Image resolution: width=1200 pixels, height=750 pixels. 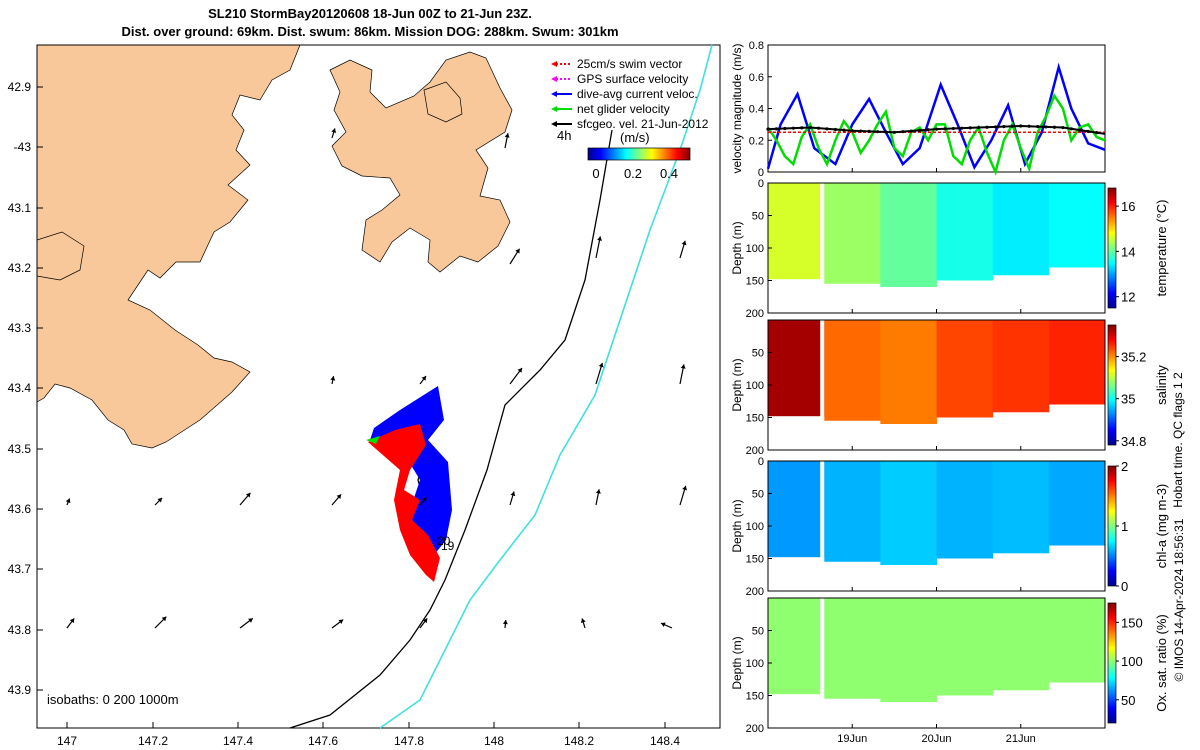 I want to click on legend-entry: 25cm/s swim vector, so click(x=616, y=64).